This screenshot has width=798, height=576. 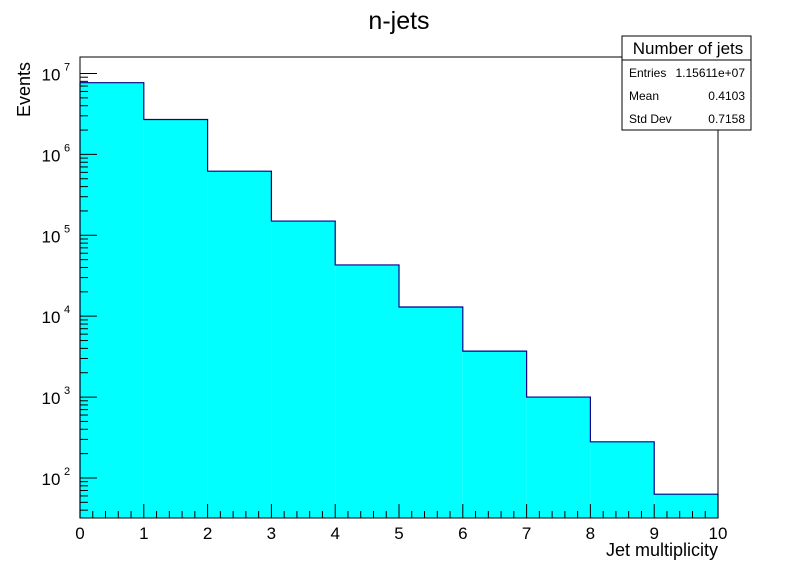 I want to click on stats-value-mean: 0.4103, so click(x=726, y=96).